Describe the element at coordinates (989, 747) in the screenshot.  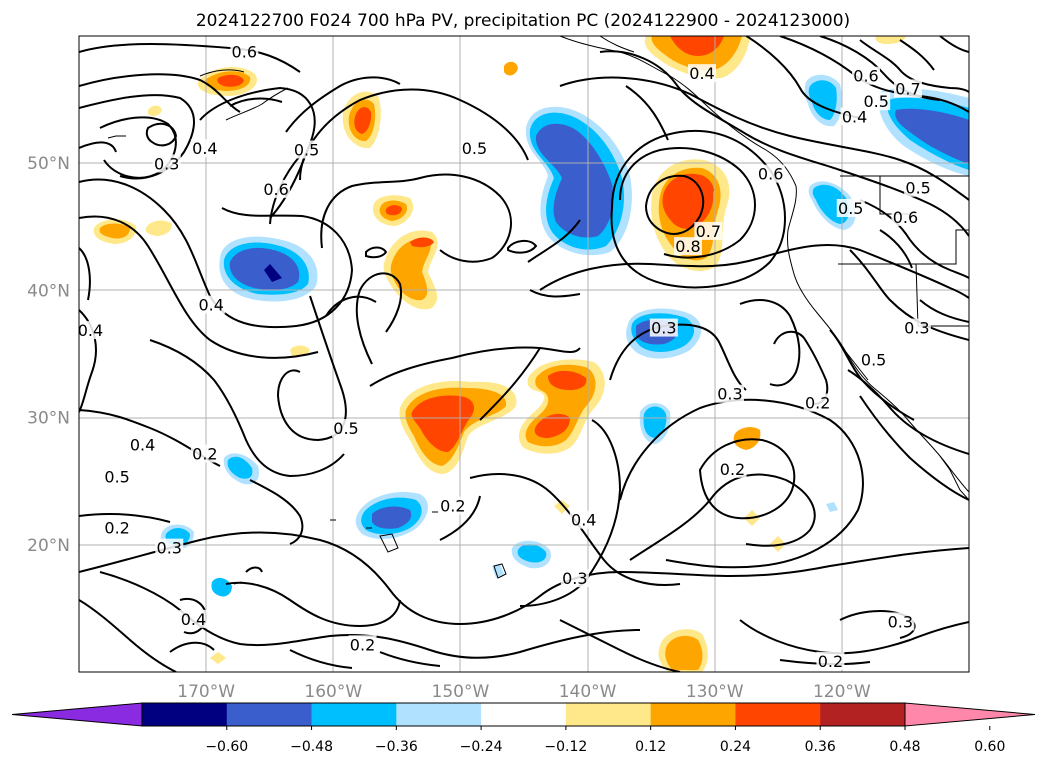
I see `colorbar-tick-label: 0.60` at that location.